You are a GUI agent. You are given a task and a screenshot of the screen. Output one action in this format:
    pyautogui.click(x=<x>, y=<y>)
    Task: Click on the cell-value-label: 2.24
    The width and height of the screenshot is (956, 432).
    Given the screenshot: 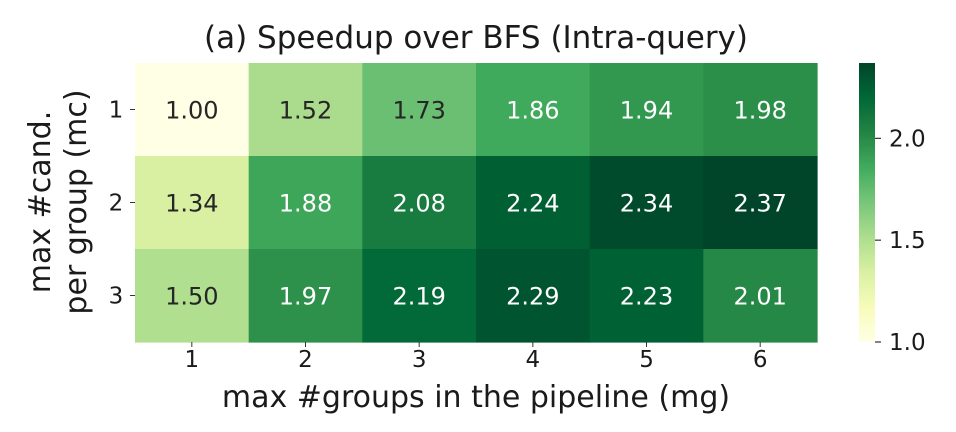 What is the action you would take?
    pyautogui.click(x=532, y=204)
    